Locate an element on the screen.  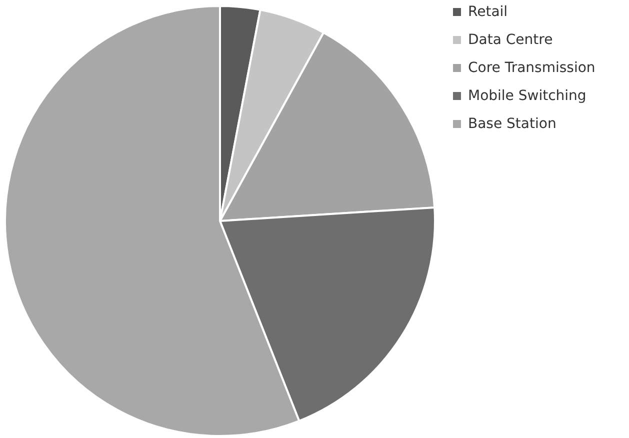
legend-label: Retail is located at coordinates (488, 12).